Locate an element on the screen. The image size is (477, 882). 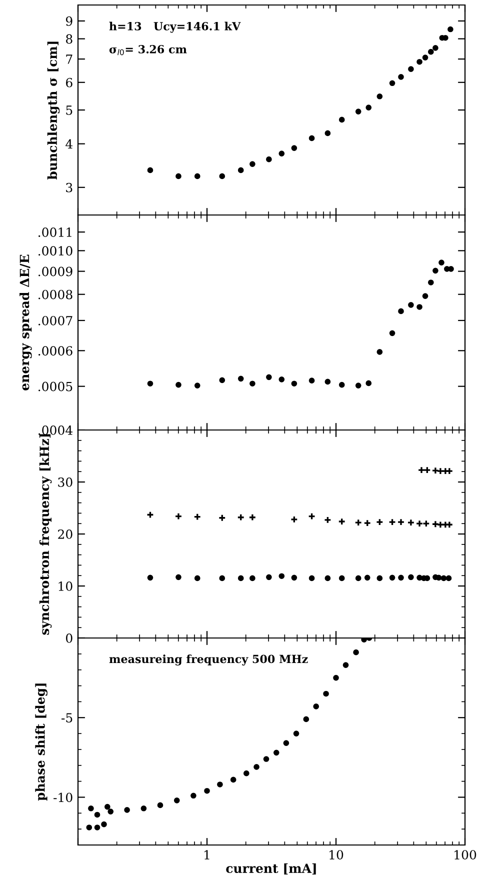
y-axis-title: phase shift [deg] is located at coordinates (41, 742).